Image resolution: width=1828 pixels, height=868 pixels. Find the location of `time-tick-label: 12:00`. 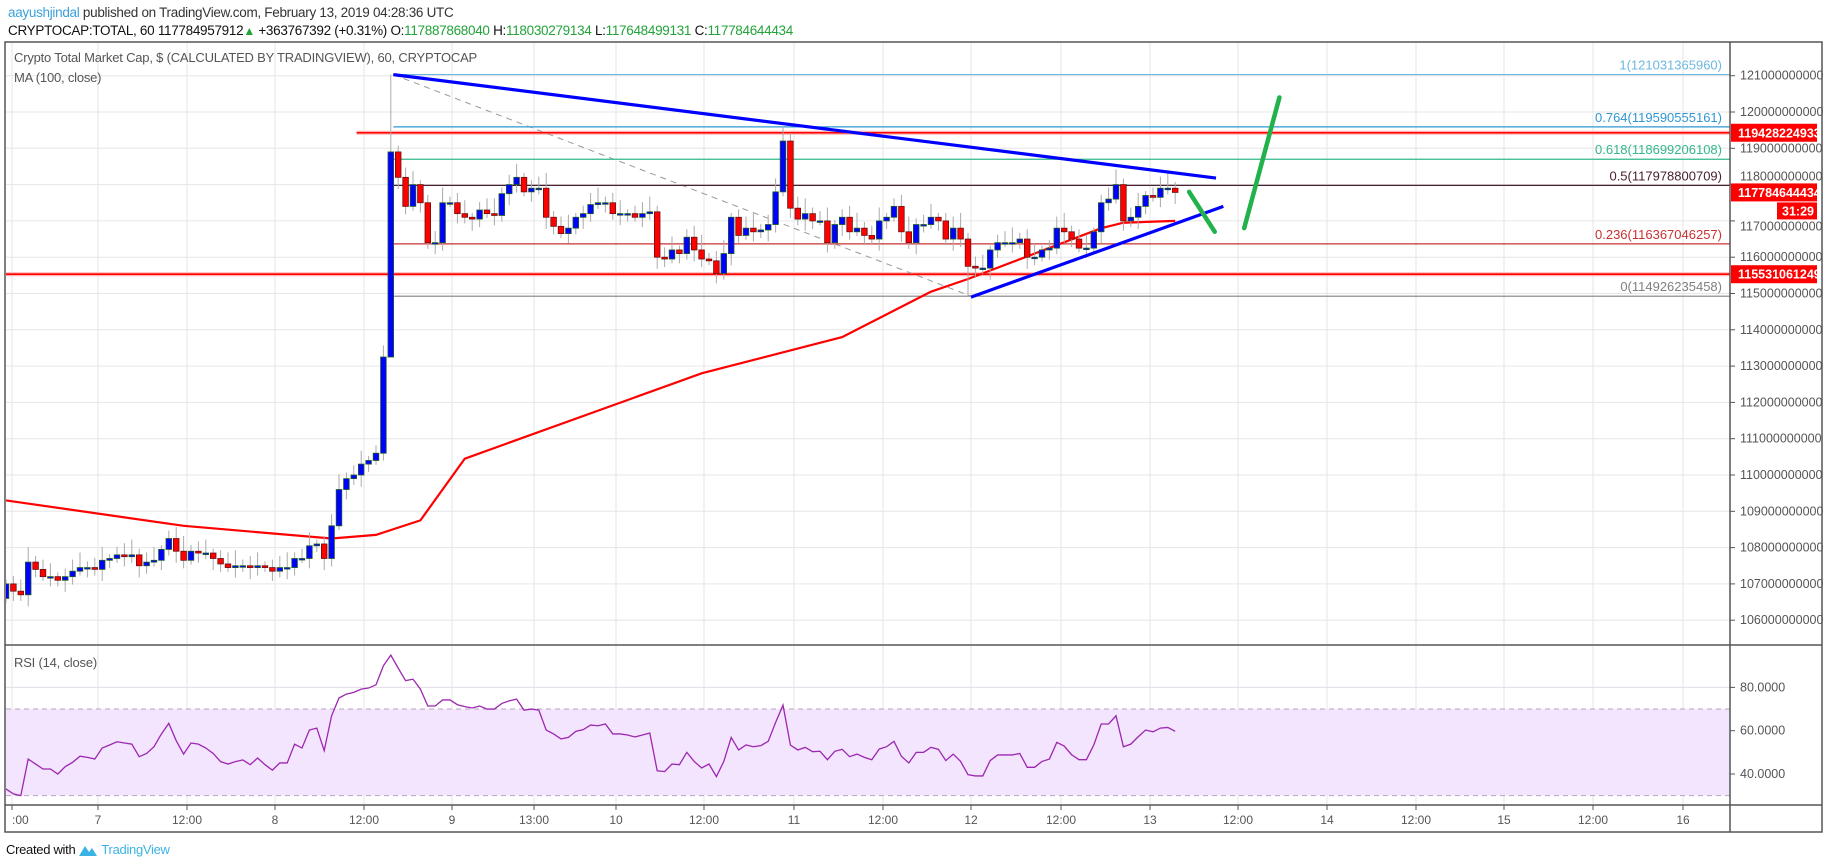

time-tick-label: 12:00 is located at coordinates (1238, 820).